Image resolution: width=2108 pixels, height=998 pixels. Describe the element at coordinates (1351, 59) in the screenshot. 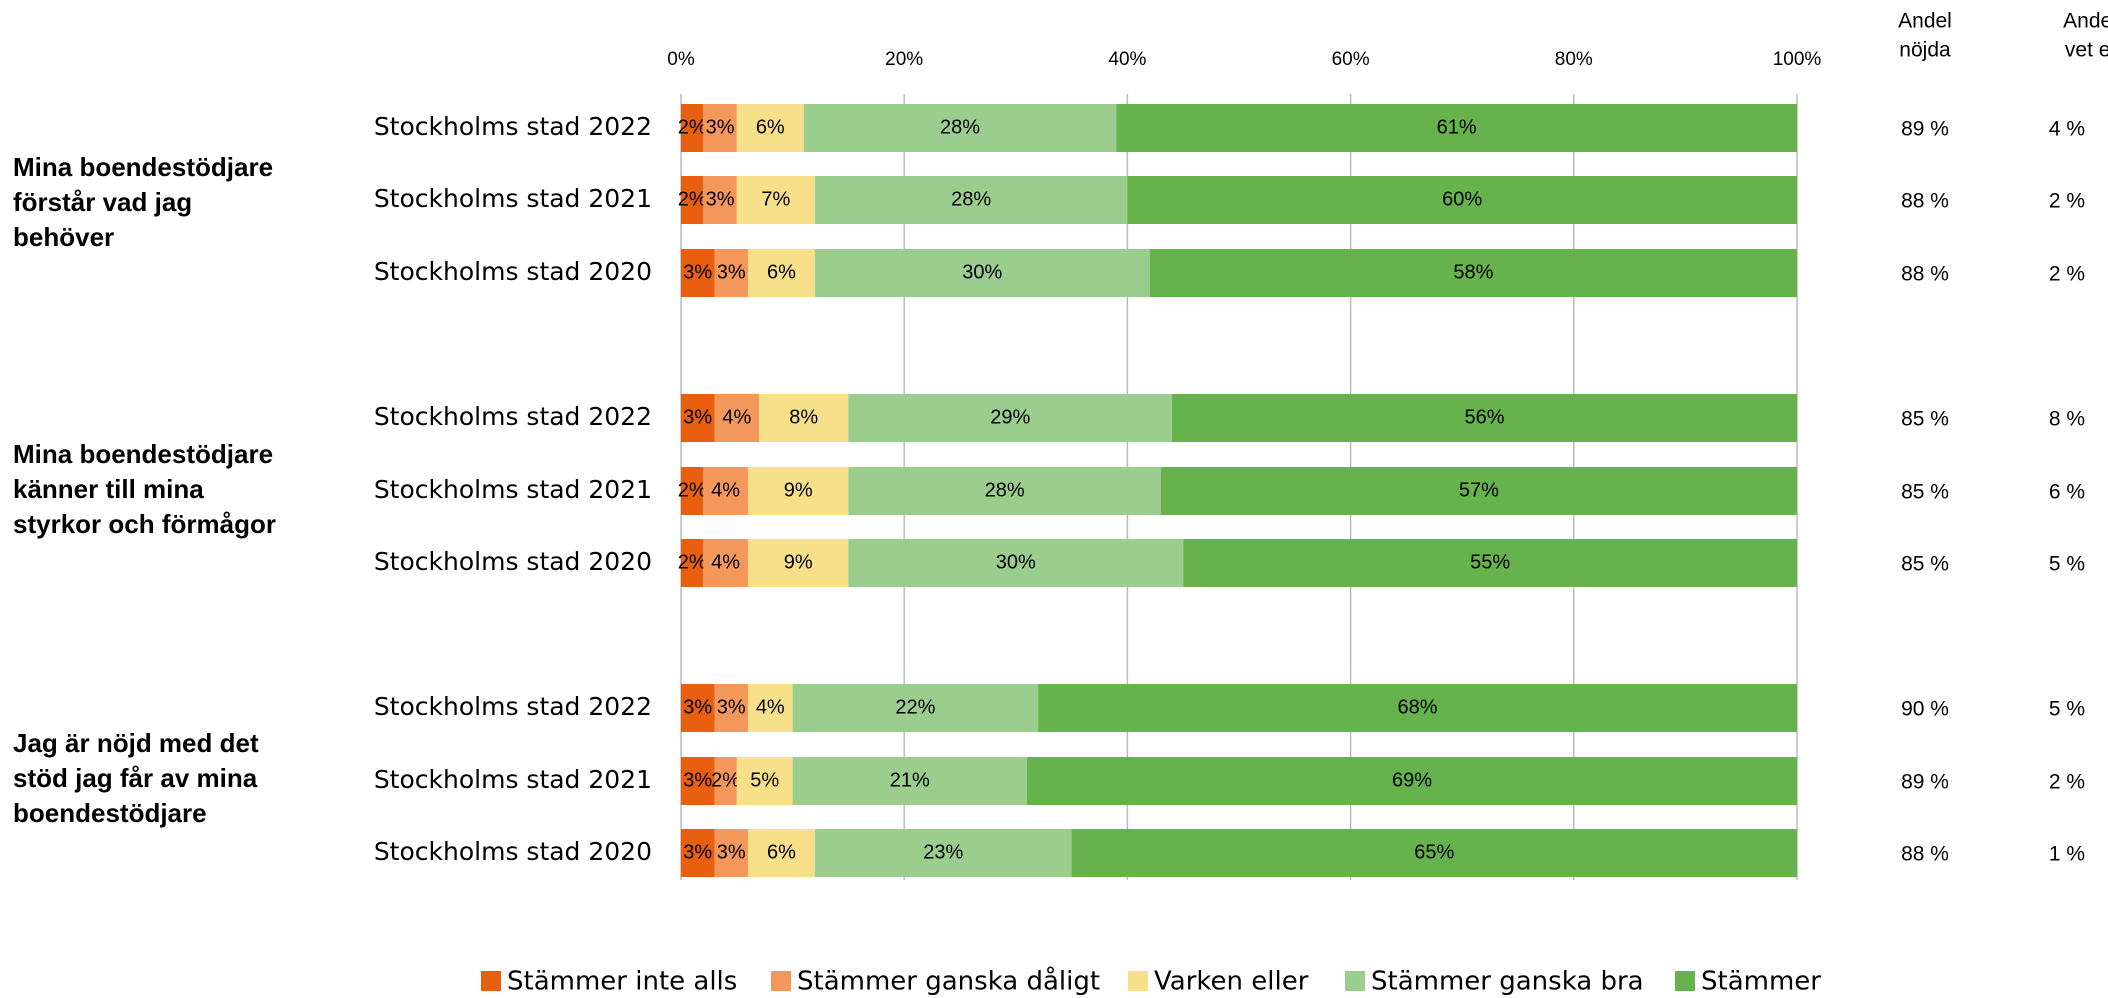

I see `x-tick-label: 60%` at that location.